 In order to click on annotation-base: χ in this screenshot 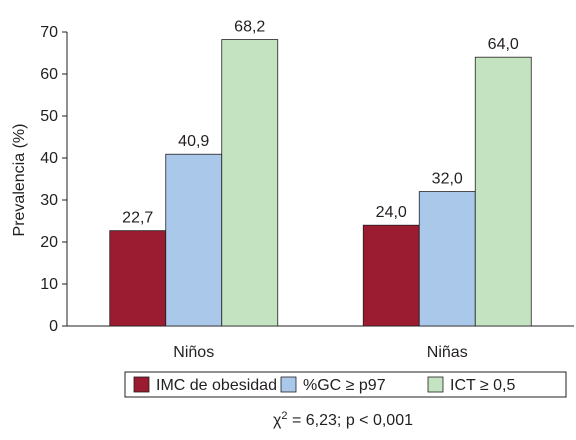, I will do `click(277, 420)`.